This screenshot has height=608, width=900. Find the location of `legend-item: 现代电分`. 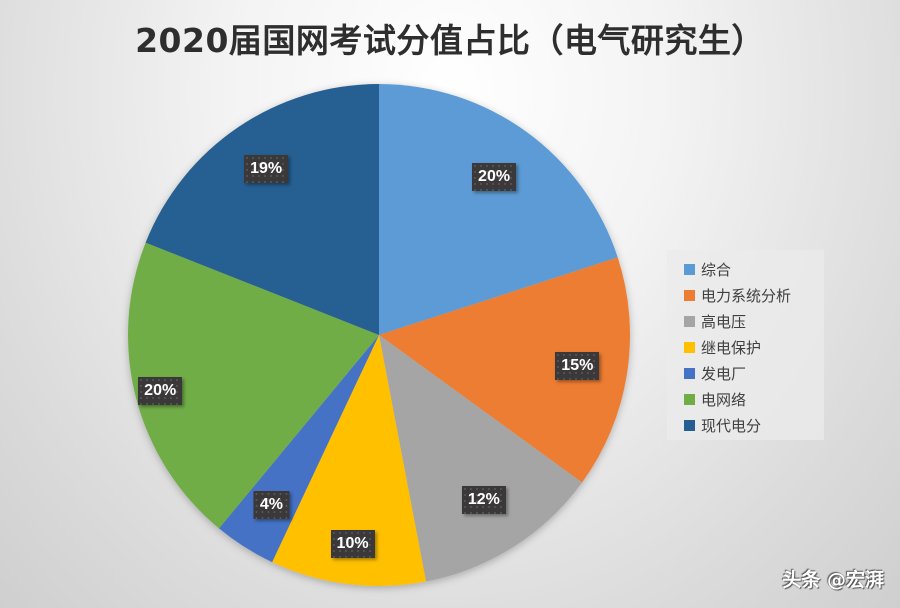

legend-item: 现代电分 is located at coordinates (745, 425).